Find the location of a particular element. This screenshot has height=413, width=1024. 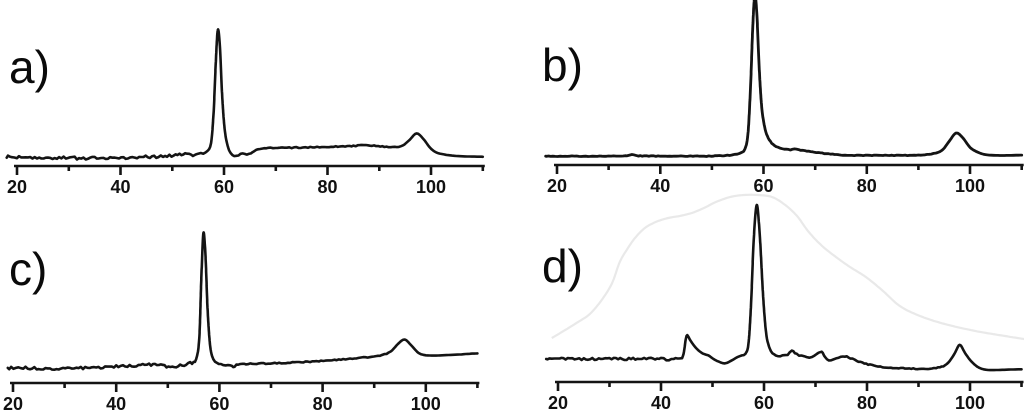

panel-d-x-axis is located at coordinates (789, 385).